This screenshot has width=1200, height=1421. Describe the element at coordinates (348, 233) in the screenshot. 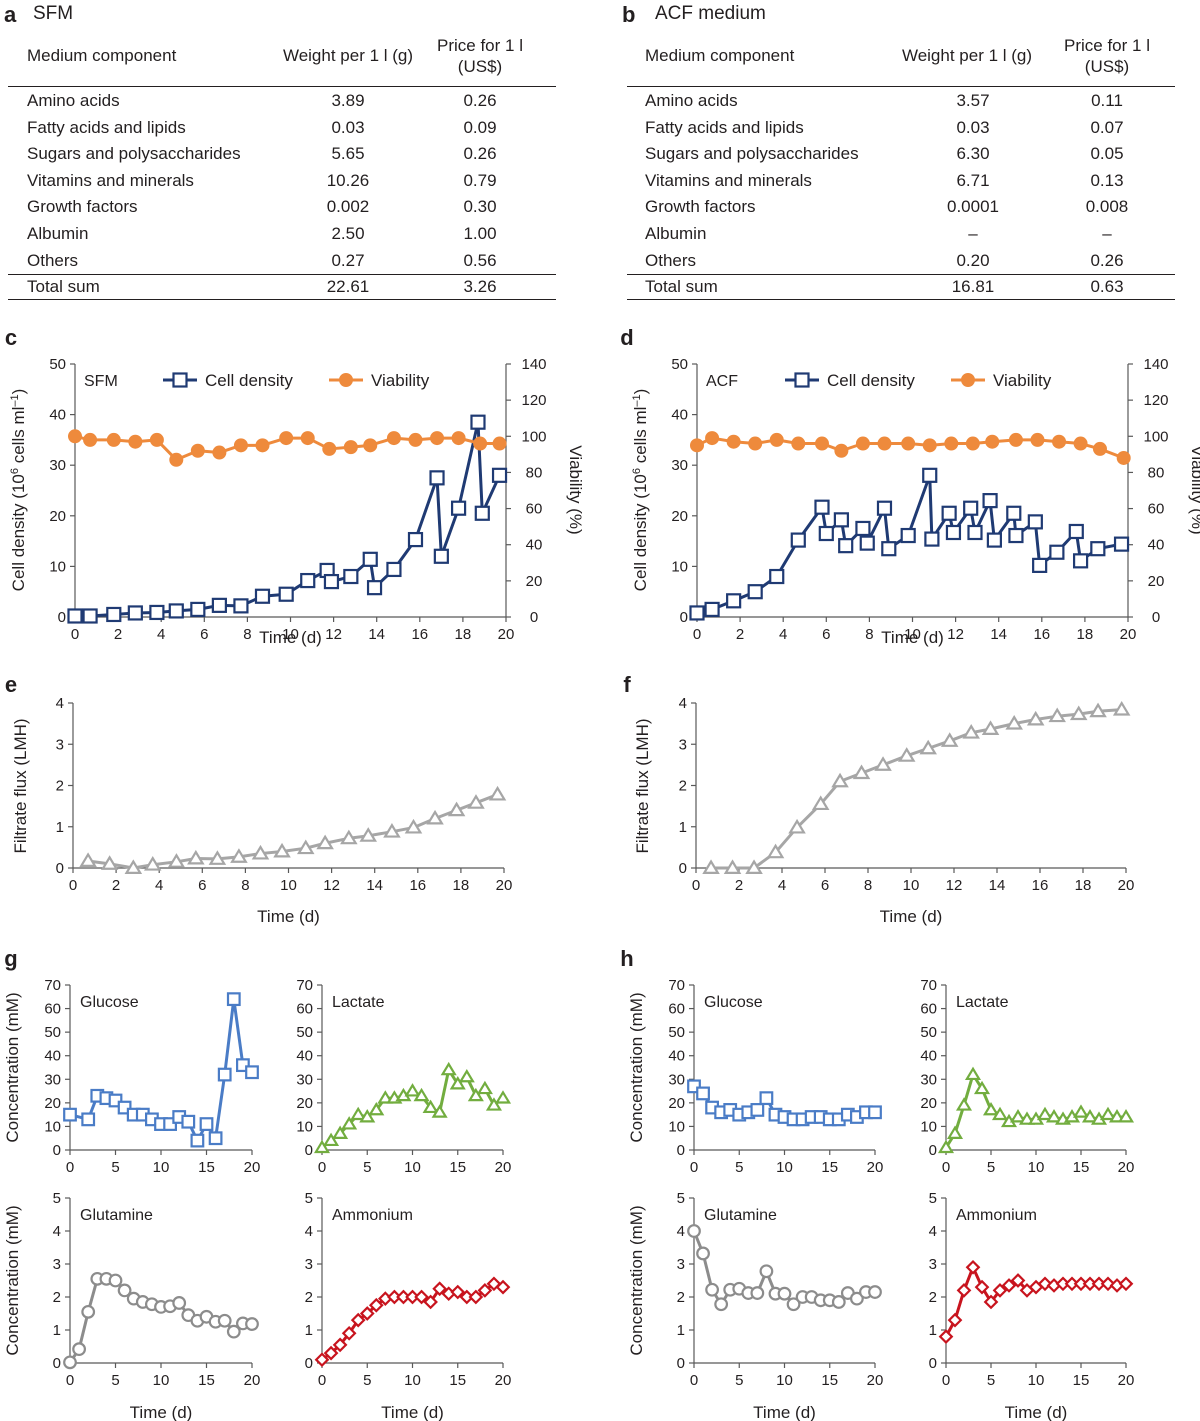

I see `table-row-weight: 2.50` at that location.